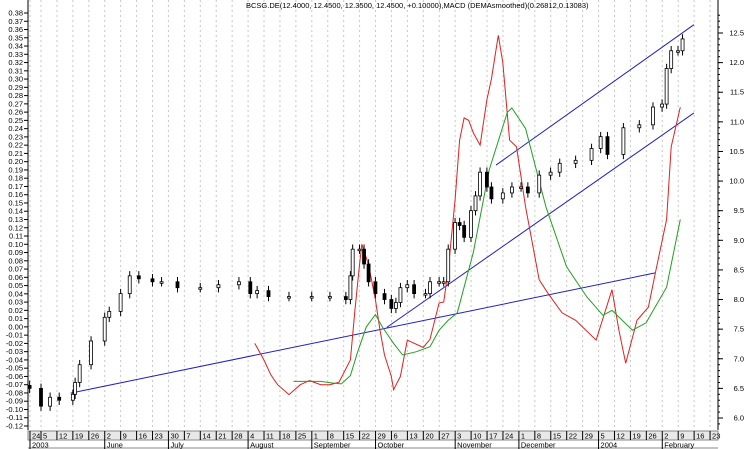 The width and height of the screenshot is (746, 449). What do you see at coordinates (188, 436) in the screenshot?
I see `week-tick-label: 7` at bounding box center [188, 436].